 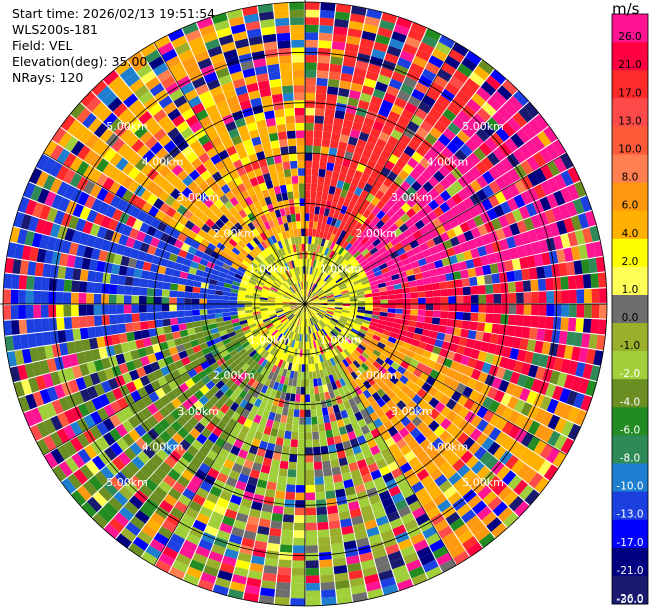 I want to click on colorbar-tick-label: -6.0, so click(x=630, y=430).